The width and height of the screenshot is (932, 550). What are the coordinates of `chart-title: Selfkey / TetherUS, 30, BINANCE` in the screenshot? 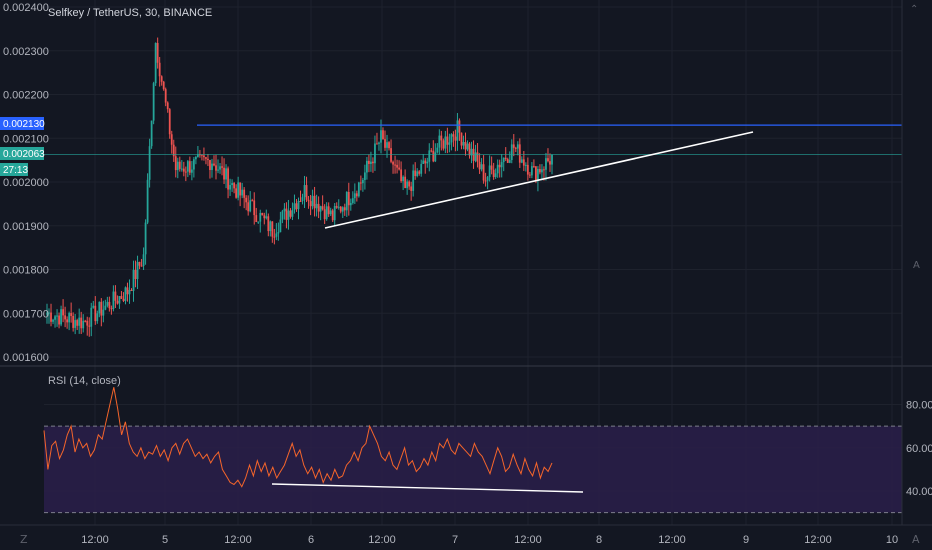 It's located at (130, 13).